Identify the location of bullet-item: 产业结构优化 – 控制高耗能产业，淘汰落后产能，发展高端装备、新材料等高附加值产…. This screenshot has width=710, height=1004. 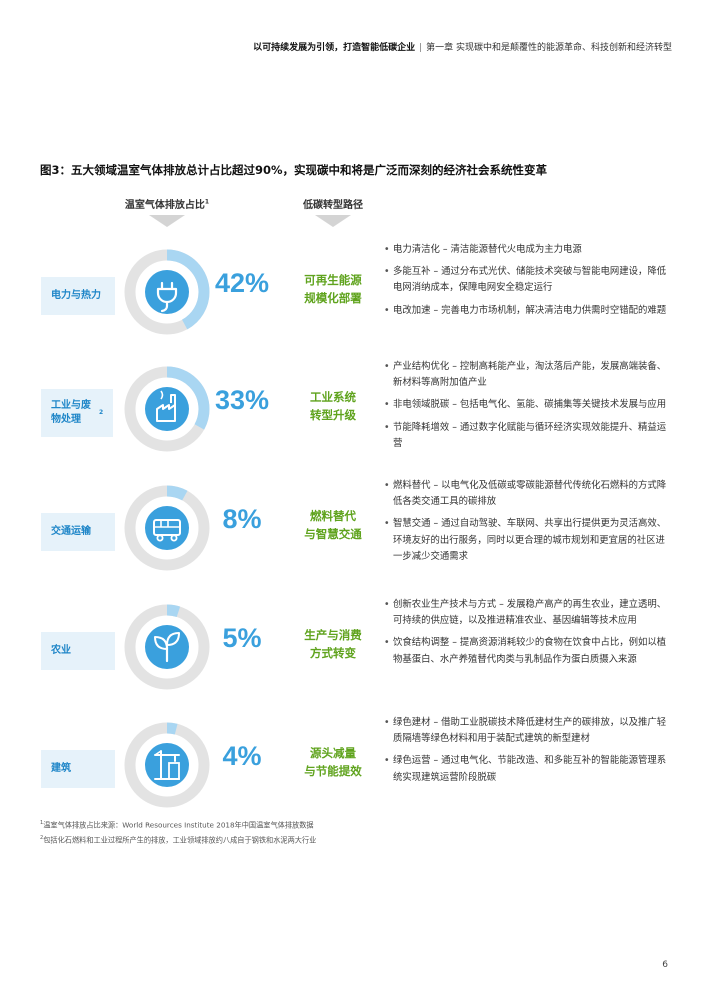
(529, 375).